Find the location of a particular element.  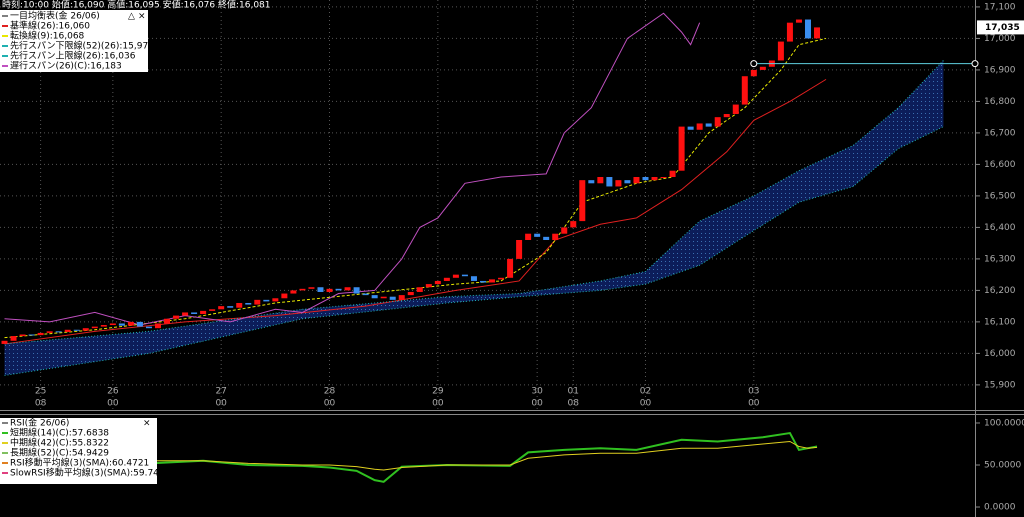

y-tick-label: 16,800 is located at coordinates (1000, 102).